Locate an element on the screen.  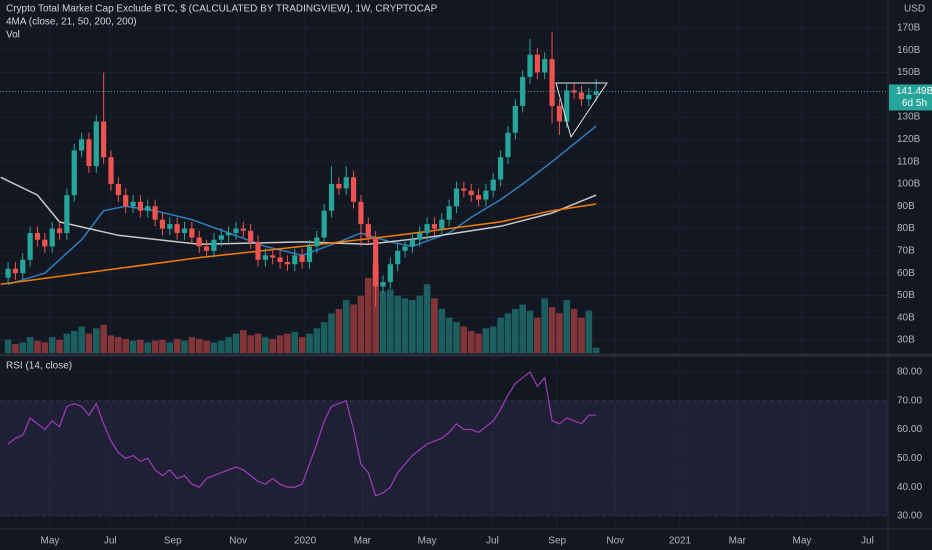
last-price-box is located at coordinates (910, 97).